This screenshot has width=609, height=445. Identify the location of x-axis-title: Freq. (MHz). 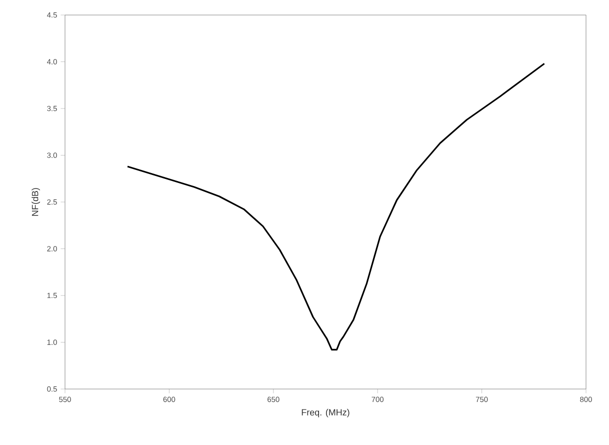
(326, 413).